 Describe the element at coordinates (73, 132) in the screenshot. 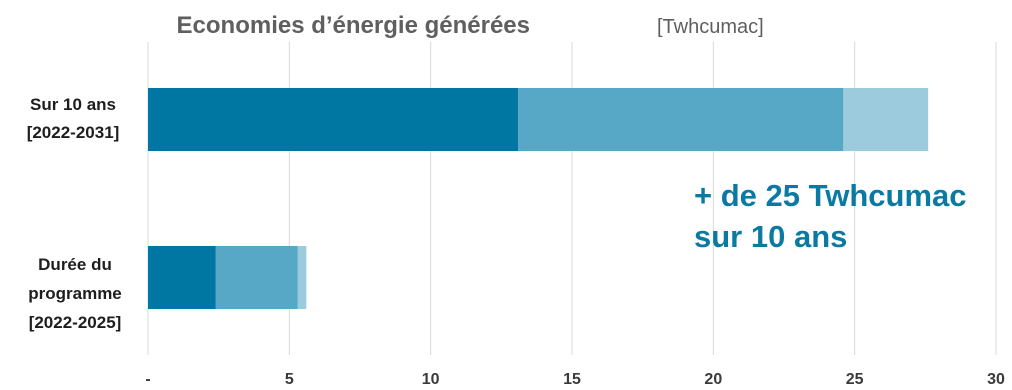

I see `category-label-0-1: [2022-2031]` at that location.